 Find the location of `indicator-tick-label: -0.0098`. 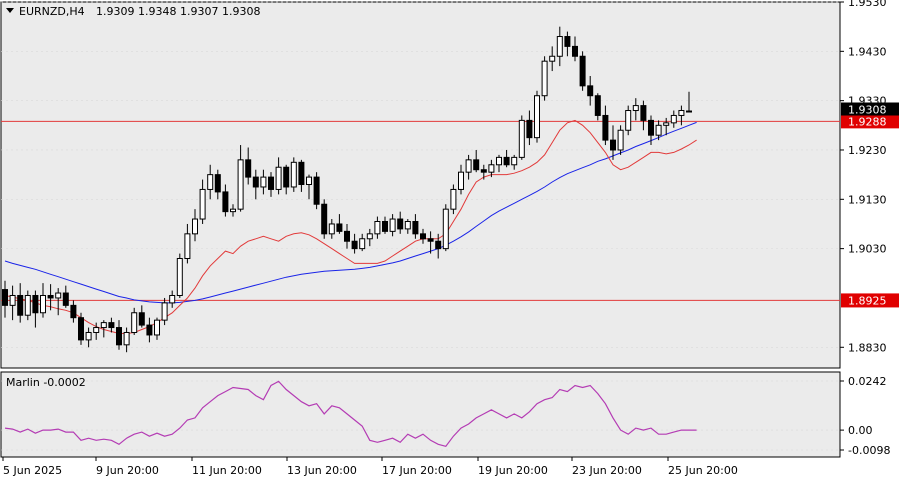

indicator-tick-label: -0.0098 is located at coordinates (869, 450).